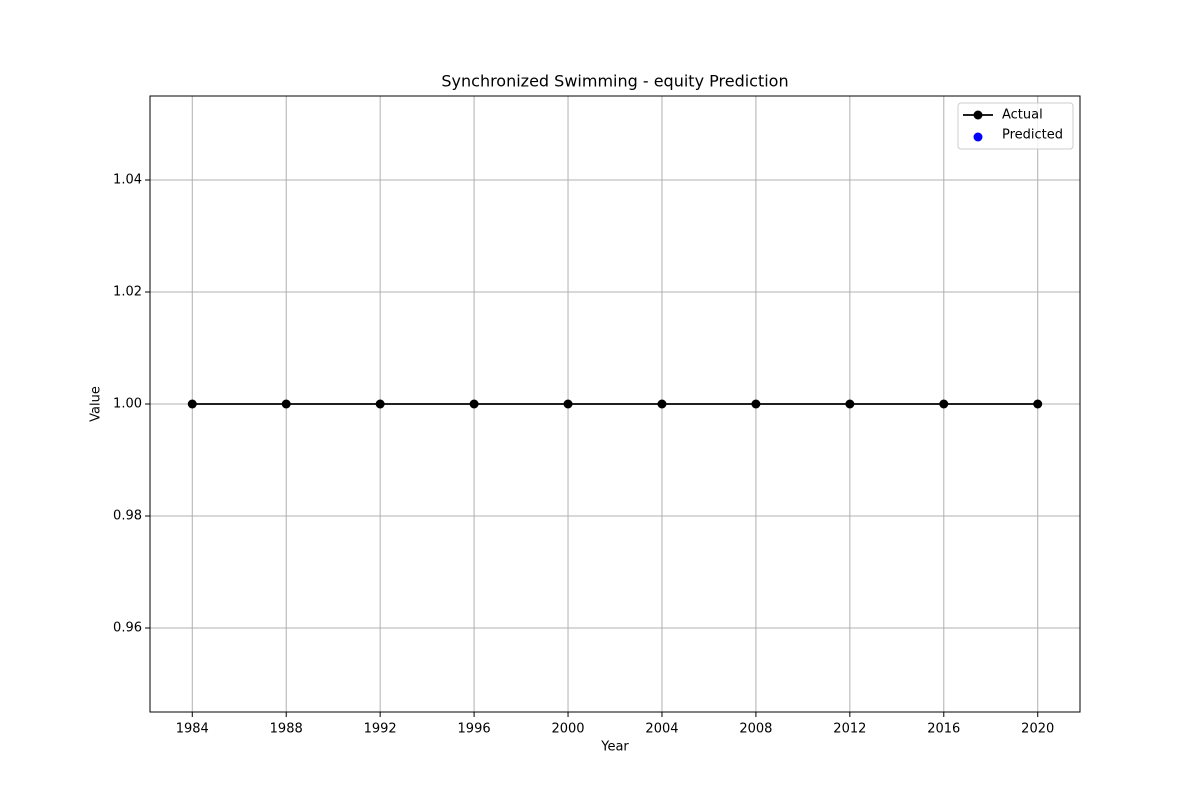 This screenshot has height=800, width=1200. I want to click on legend-label: Predicted, so click(1032, 135).